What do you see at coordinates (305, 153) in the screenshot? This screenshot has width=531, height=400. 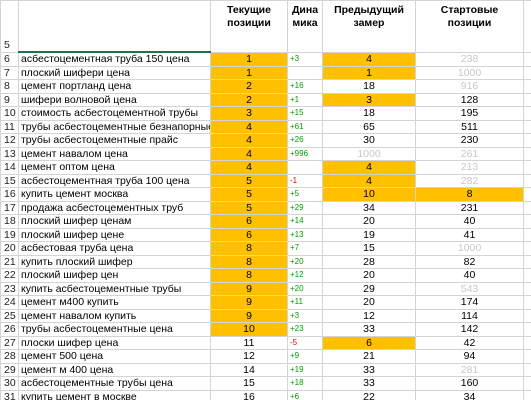 I see `dynamics: +996` at bounding box center [305, 153].